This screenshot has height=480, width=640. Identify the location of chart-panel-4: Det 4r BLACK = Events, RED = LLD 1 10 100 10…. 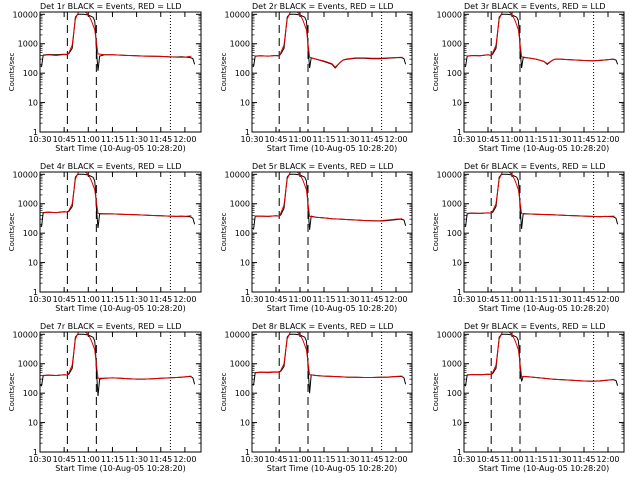
(105, 237).